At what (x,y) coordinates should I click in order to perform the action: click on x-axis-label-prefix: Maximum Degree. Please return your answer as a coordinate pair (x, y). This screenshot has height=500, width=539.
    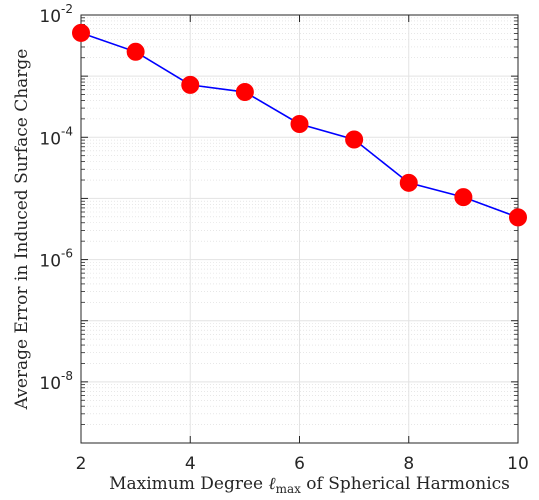
    Looking at the image, I should click on (188, 484).